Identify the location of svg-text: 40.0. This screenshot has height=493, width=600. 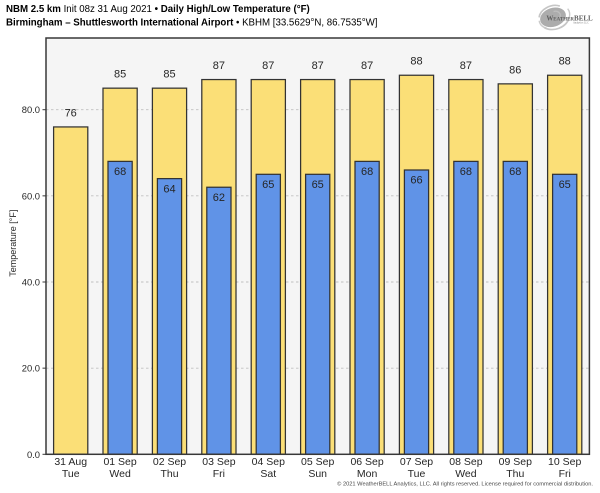
(31, 282).